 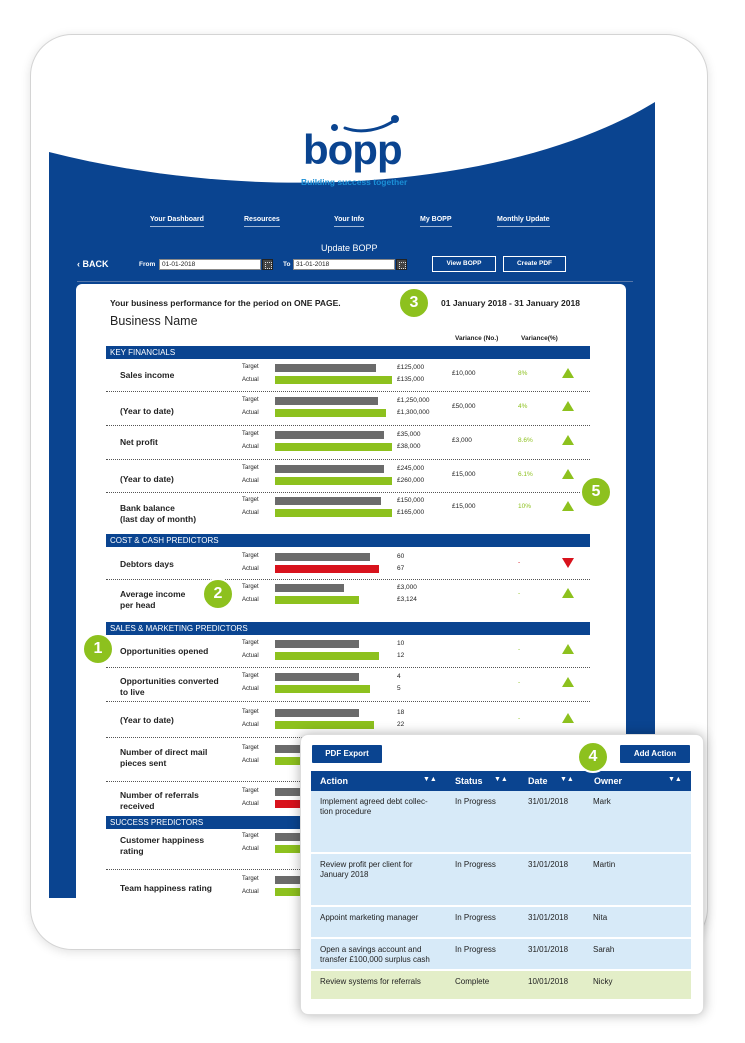 What do you see at coordinates (348, 564) in the screenshot?
I see `metric-row: Debtors days Target Actual 60 67 -` at bounding box center [348, 564].